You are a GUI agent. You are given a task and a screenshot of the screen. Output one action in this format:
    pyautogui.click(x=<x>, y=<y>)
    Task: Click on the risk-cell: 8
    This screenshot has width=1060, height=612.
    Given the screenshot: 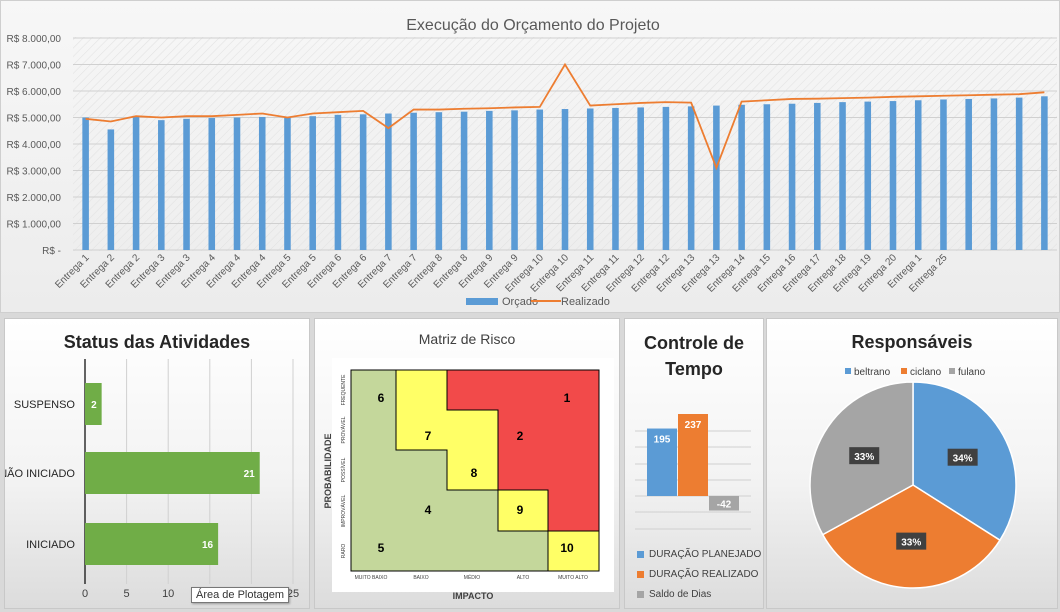 What is the action you would take?
    pyautogui.click(x=474, y=473)
    